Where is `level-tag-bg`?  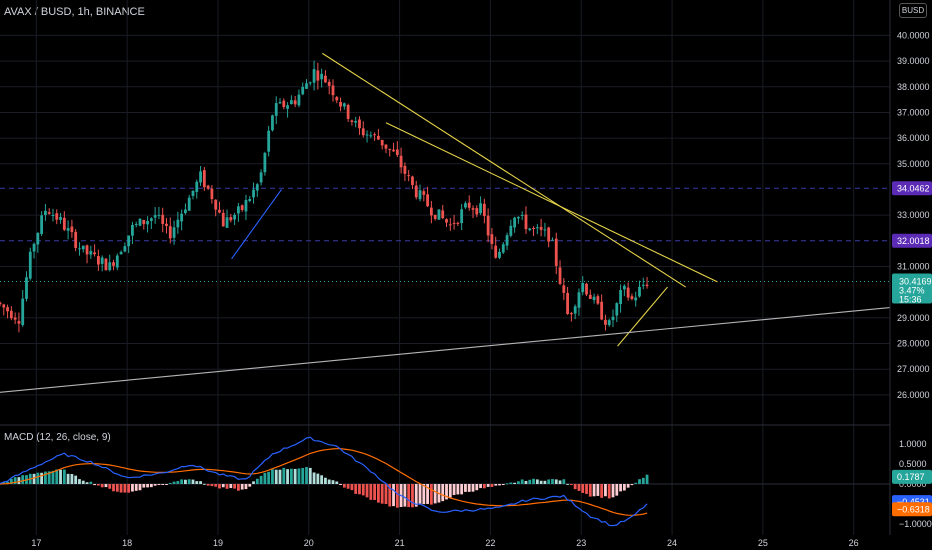 level-tag-bg is located at coordinates (912, 188).